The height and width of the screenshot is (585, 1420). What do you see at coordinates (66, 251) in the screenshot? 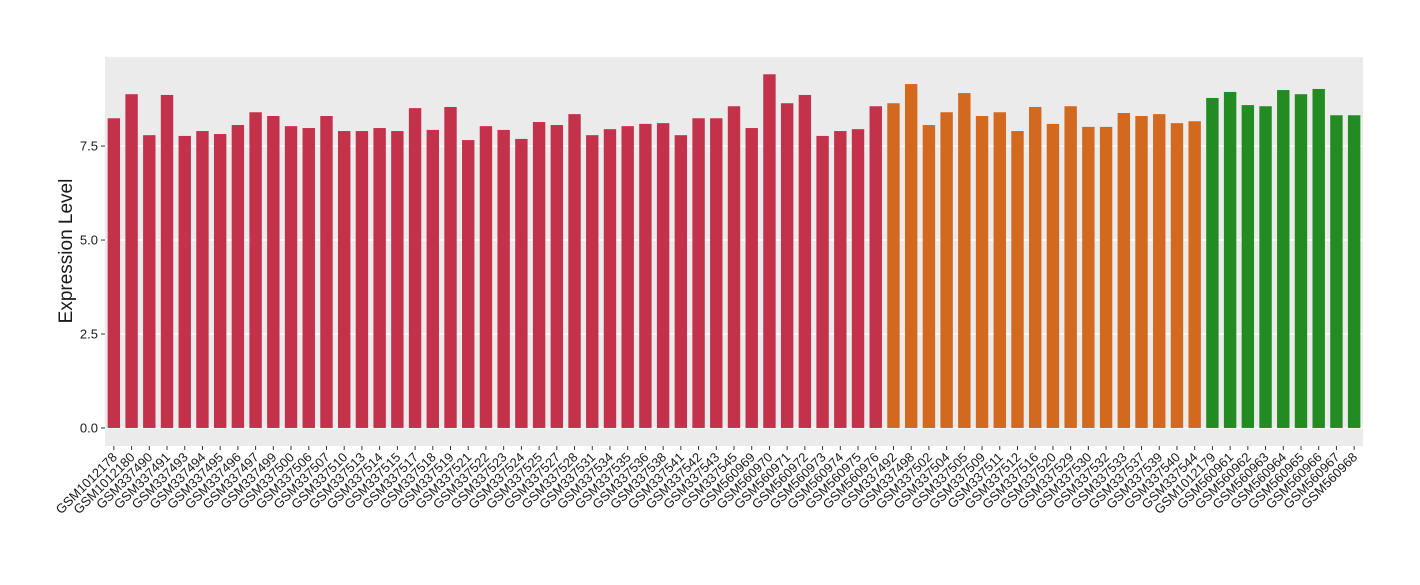
I see `y-axis-label: Expression Level` at bounding box center [66, 251].